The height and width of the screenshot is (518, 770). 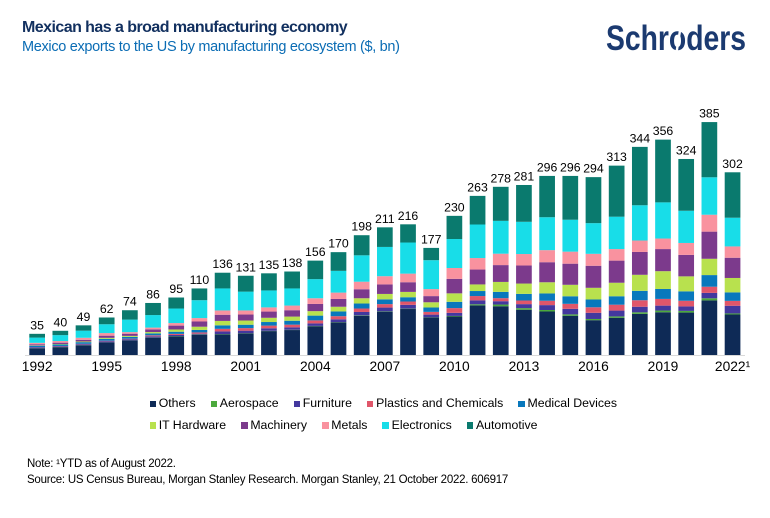 I want to click on svg-text: 356, so click(x=663, y=131).